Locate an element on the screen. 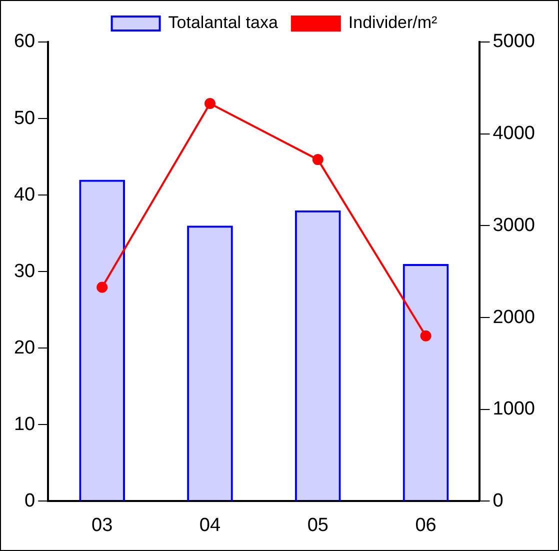 The width and height of the screenshot is (559, 551). legend-label: Totalantal taxa is located at coordinates (223, 22).